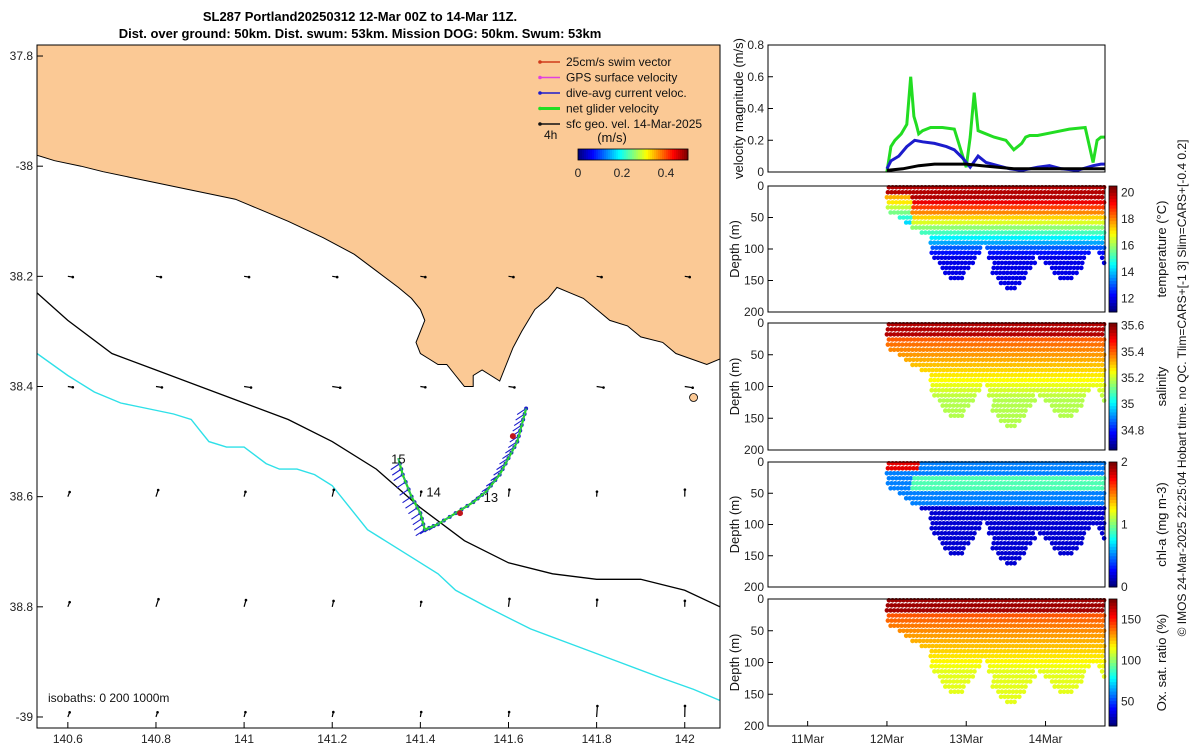  What do you see at coordinates (622, 173) in the screenshot?
I see `colorbar-tick-label: 0.2` at bounding box center [622, 173].